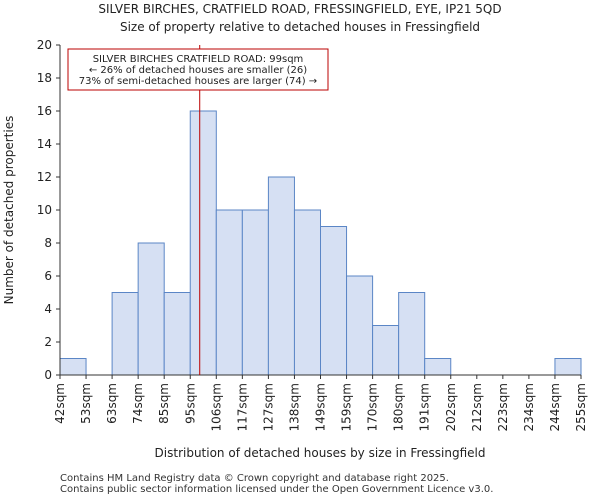 The width and height of the screenshot is (600, 500). What do you see at coordinates (451, 407) in the screenshot?
I see `x-tick-label: 202sqm` at bounding box center [451, 407].